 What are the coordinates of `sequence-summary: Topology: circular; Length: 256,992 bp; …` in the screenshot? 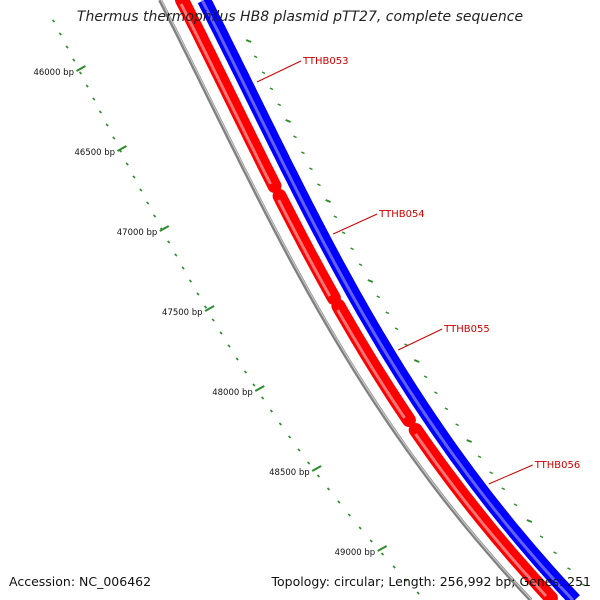 It's located at (431, 581).